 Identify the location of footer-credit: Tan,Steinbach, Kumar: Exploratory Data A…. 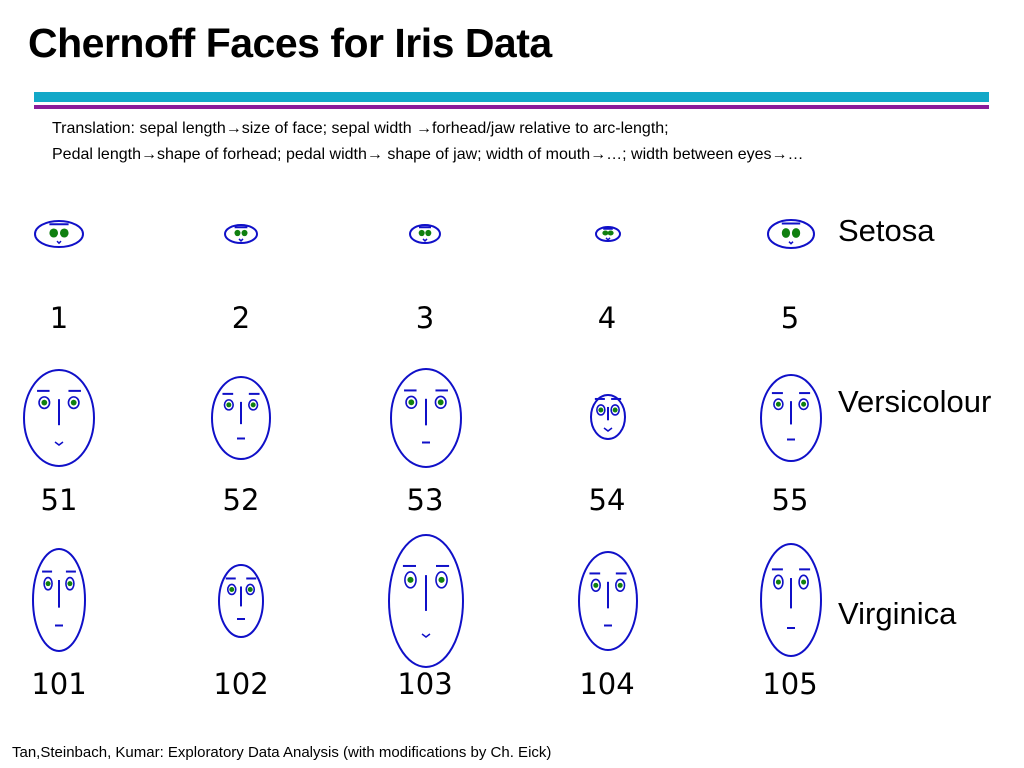
(282, 752).